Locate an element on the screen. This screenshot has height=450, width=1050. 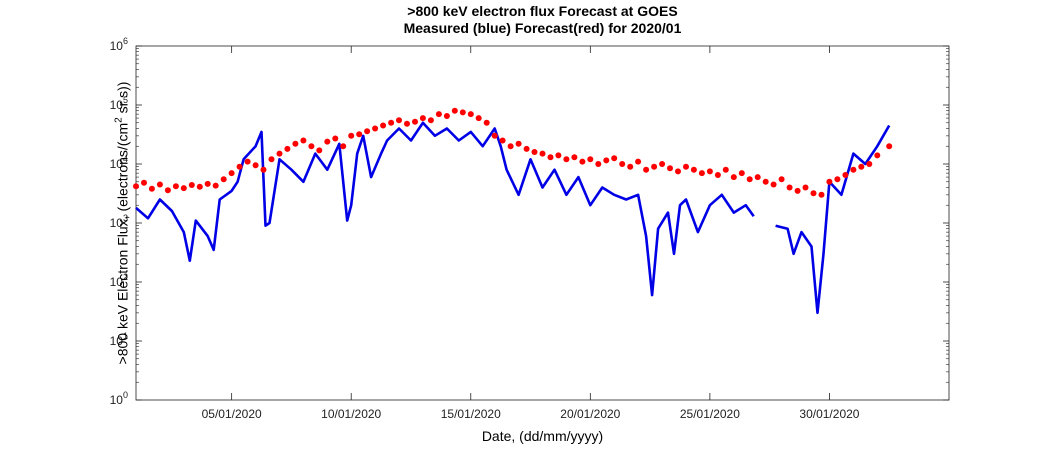
y-axis-label-tail: sr s)) is located at coordinates (122, 99).